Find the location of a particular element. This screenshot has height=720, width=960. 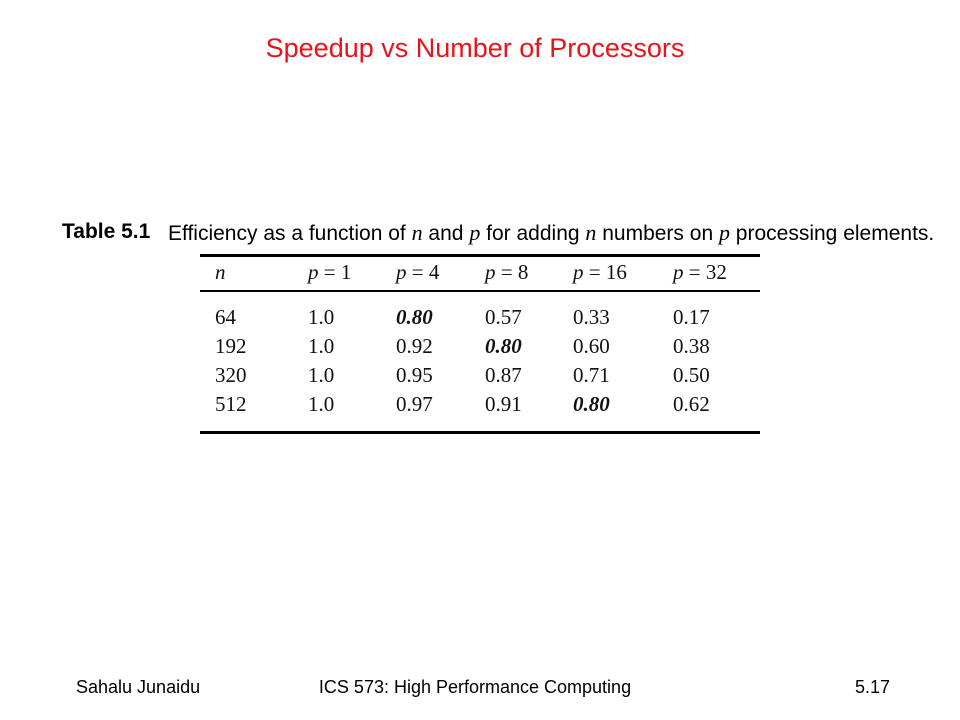

header-p-2: p = 4 is located at coordinates (418, 272).